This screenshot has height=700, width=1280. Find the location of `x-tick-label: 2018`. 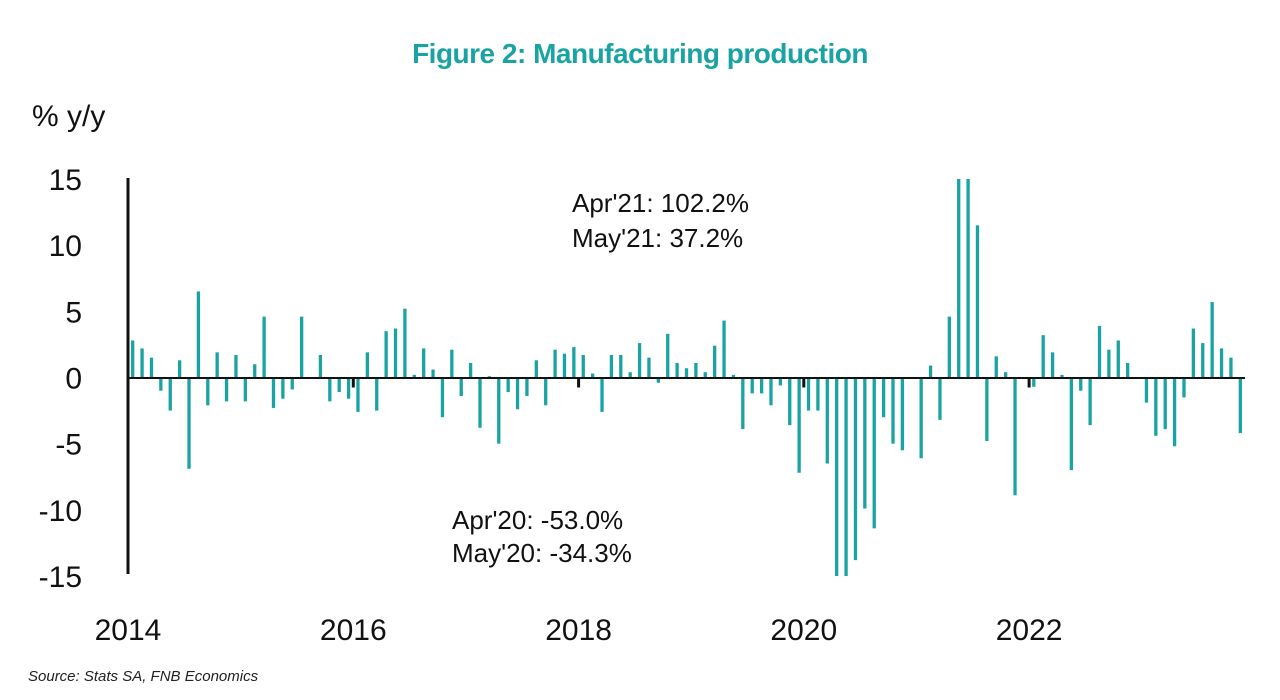

x-tick-label: 2018 is located at coordinates (578, 630).